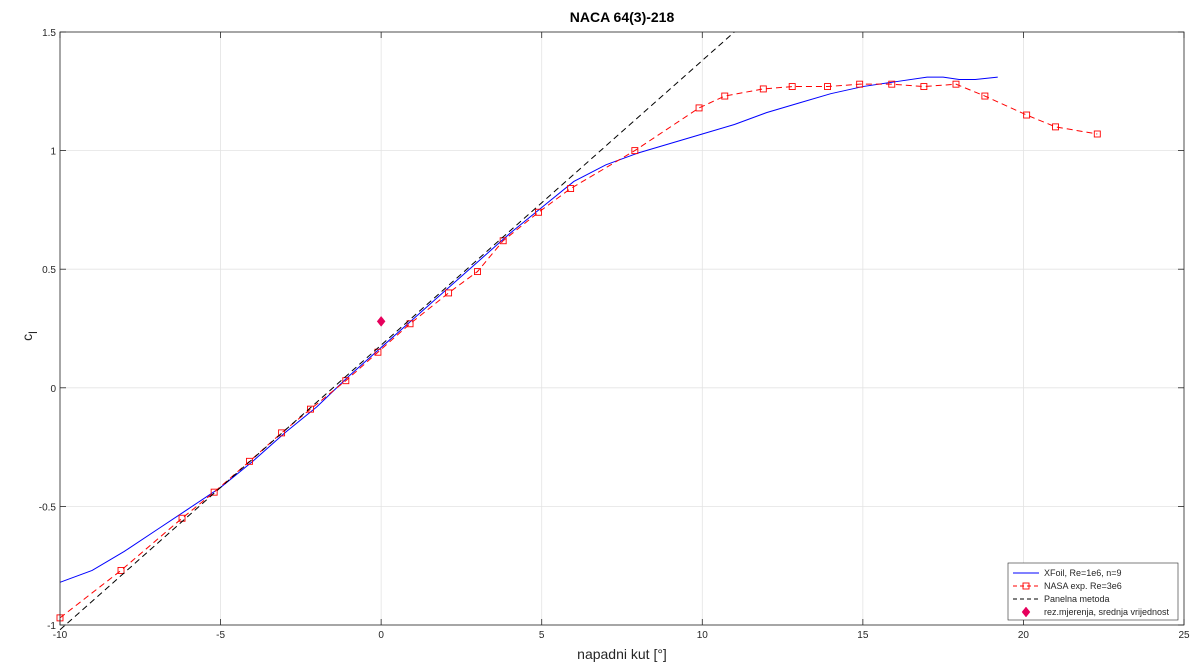 The width and height of the screenshot is (1191, 664). What do you see at coordinates (33, 332) in the screenshot?
I see `y-axis-label-sub: l` at bounding box center [33, 332].